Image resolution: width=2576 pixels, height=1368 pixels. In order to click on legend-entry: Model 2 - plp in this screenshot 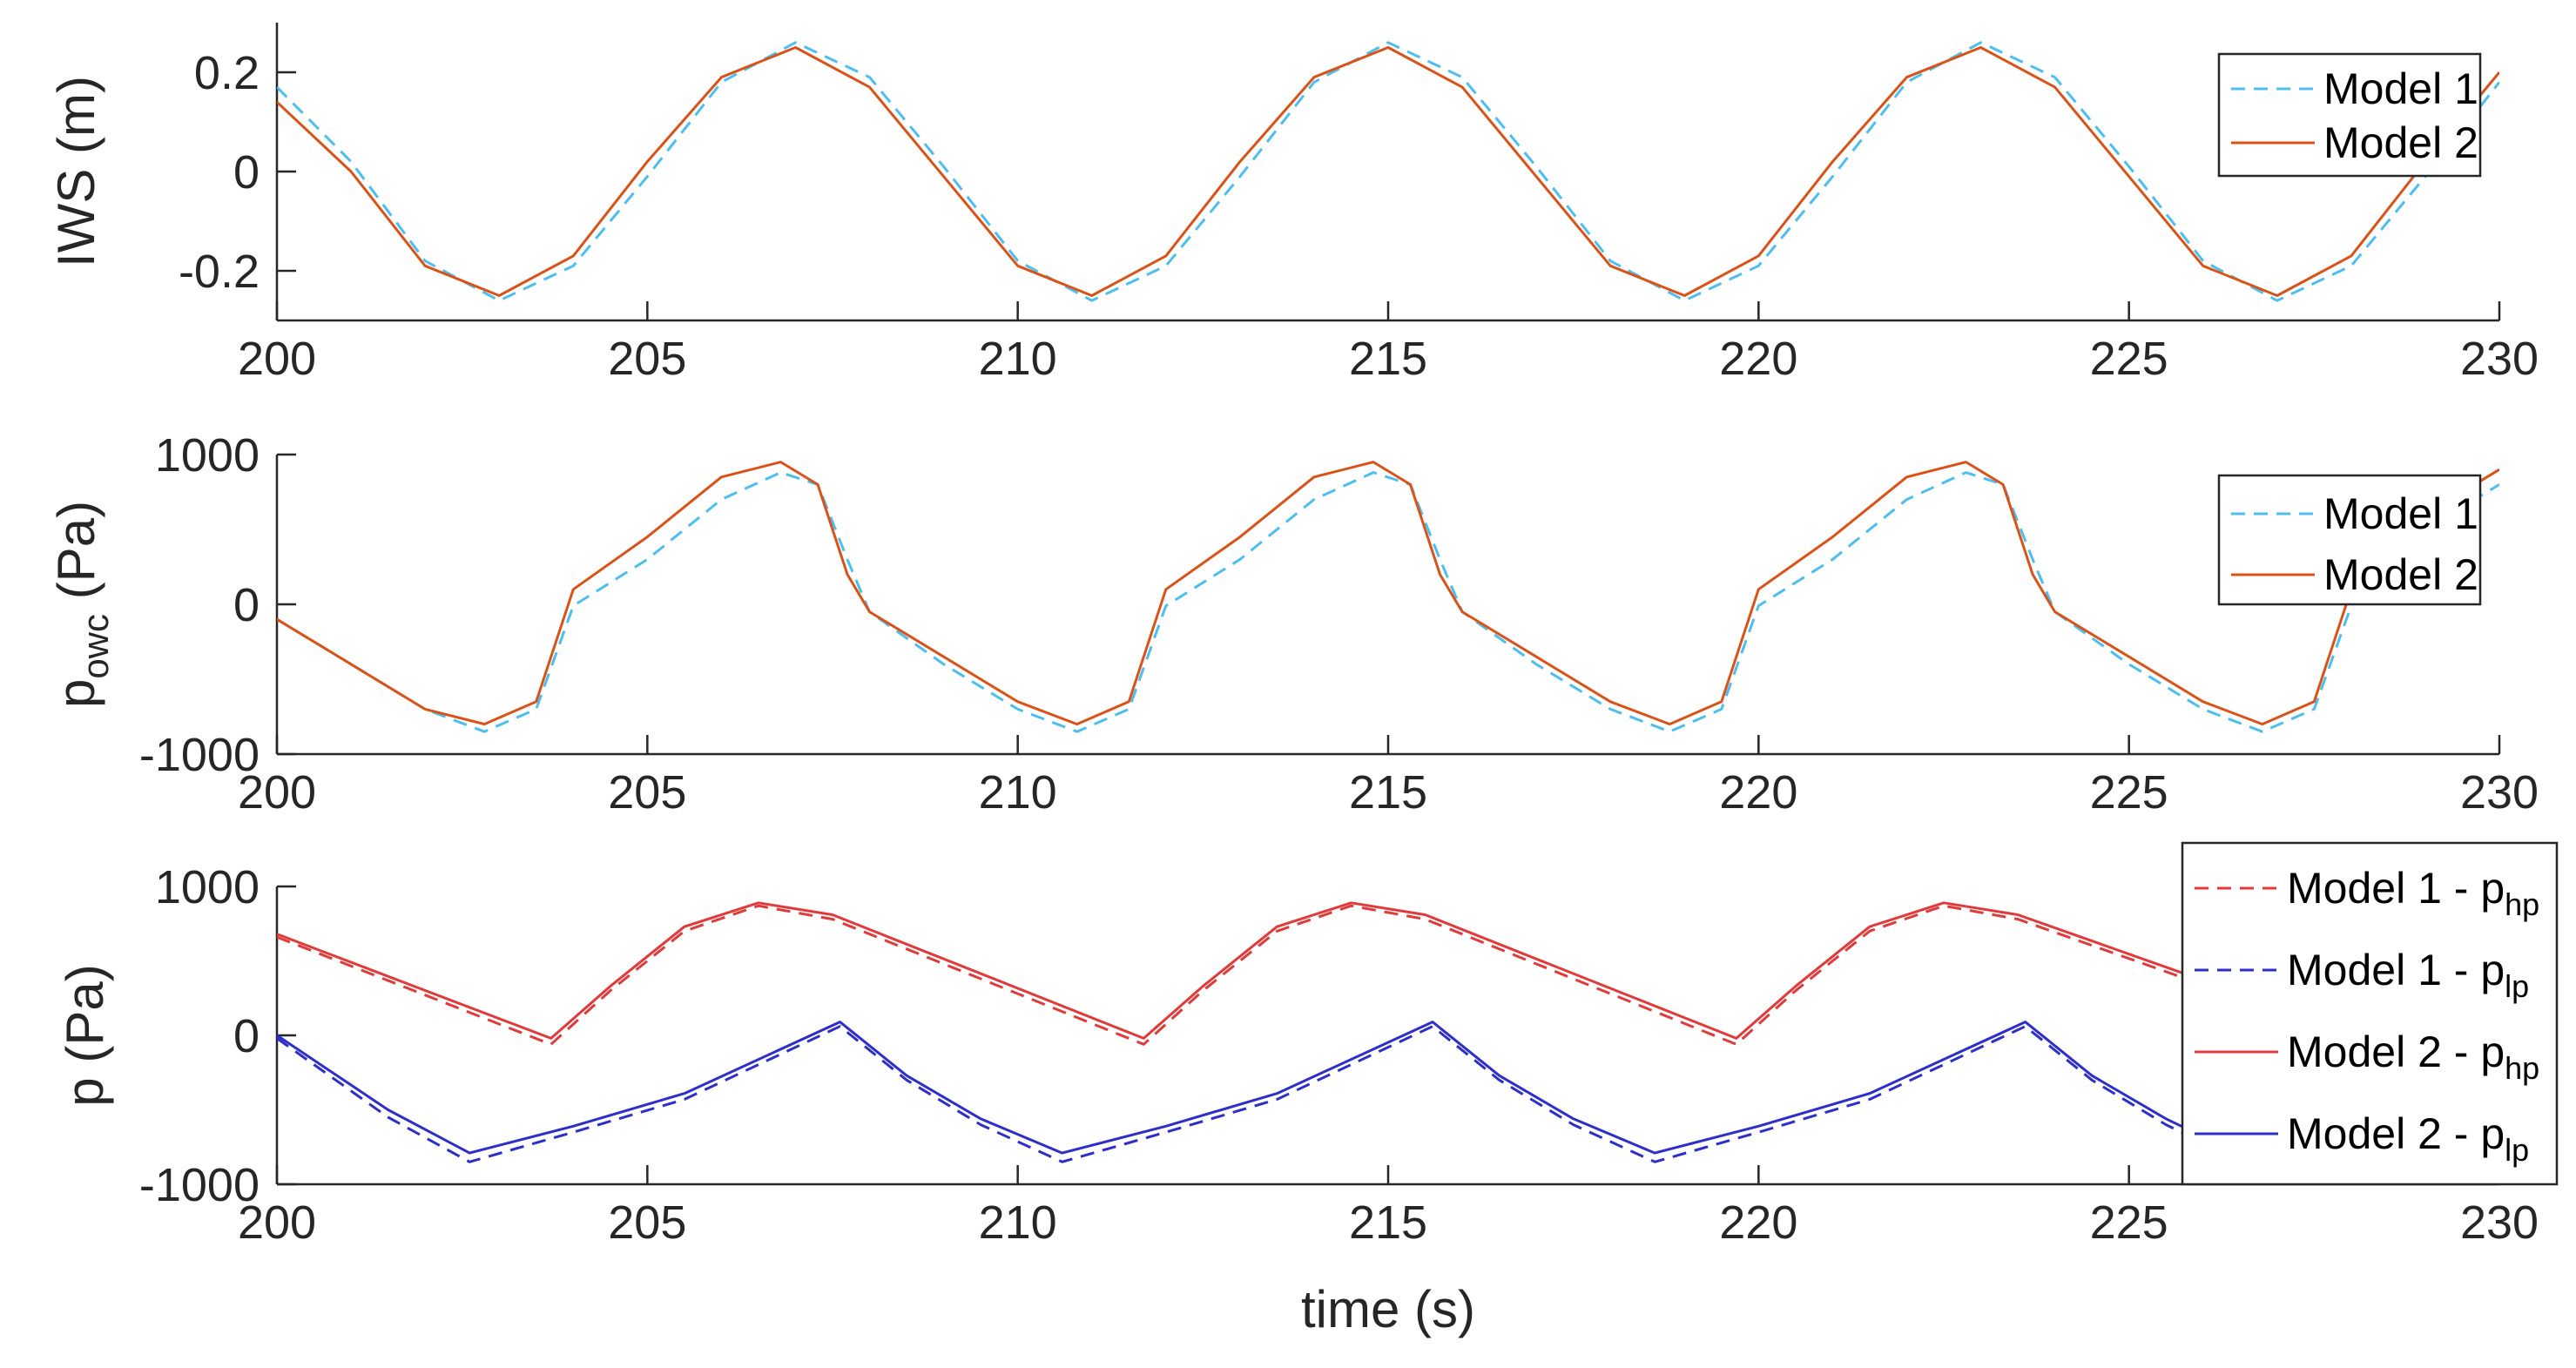, I will do `click(2408, 1138)`.